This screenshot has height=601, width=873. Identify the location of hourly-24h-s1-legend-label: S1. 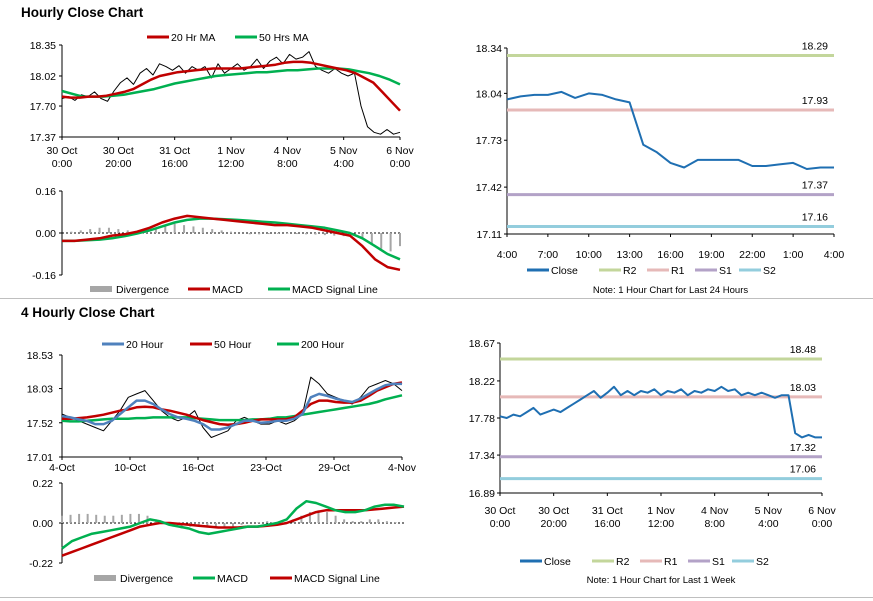
(725, 271).